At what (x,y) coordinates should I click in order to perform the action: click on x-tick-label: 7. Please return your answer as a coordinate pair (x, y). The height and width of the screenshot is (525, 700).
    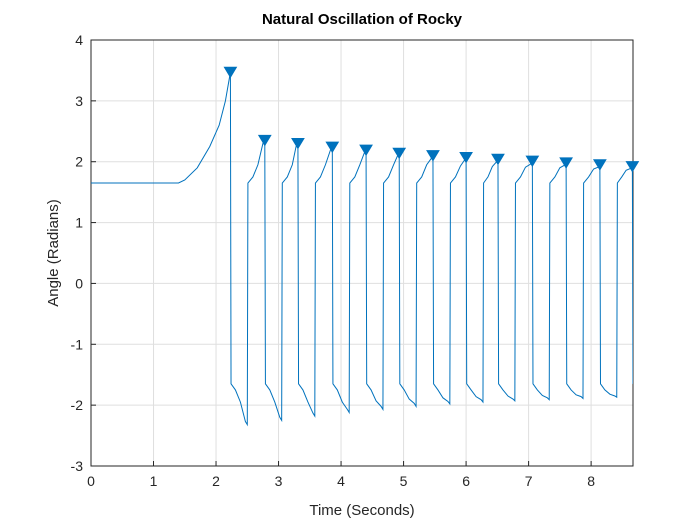
    Looking at the image, I should click on (529, 481).